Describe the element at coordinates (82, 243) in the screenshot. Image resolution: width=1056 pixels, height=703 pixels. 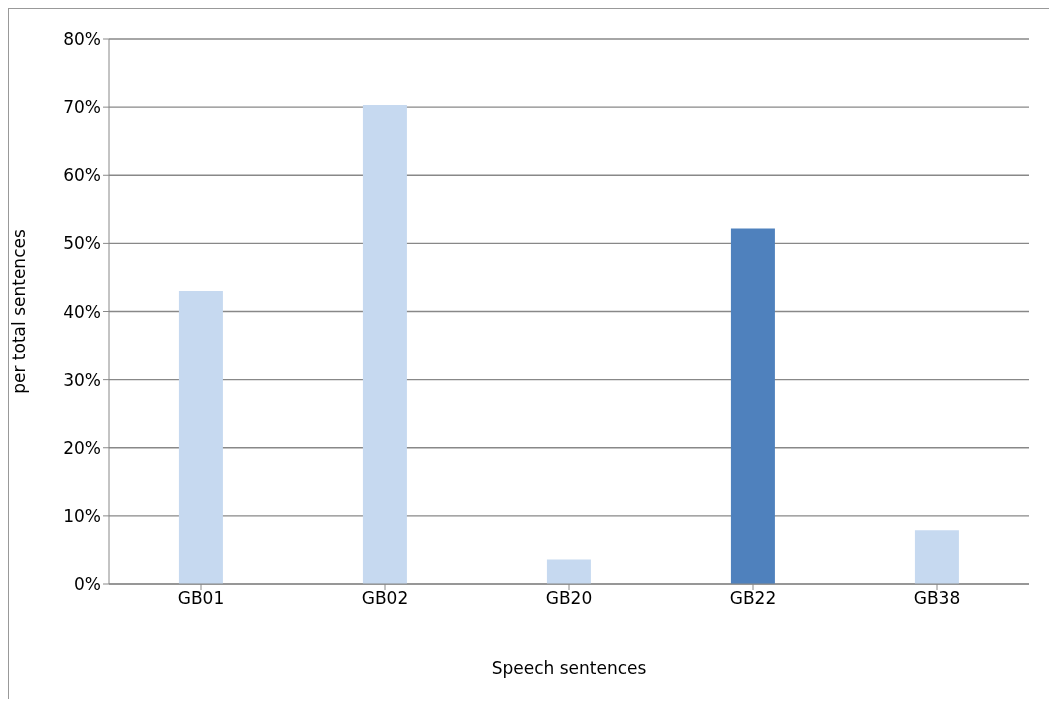
I see `y-tick-label: 50%` at that location.